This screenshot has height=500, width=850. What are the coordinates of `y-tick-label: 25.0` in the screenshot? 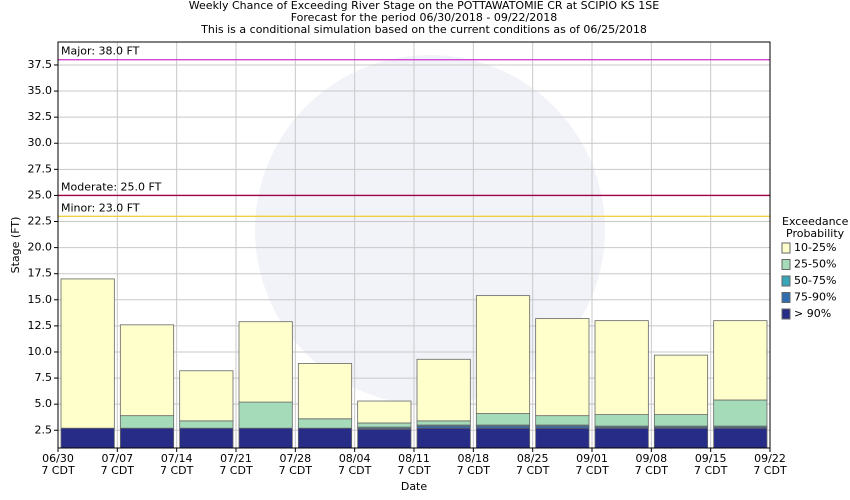 It's located at (40, 194).